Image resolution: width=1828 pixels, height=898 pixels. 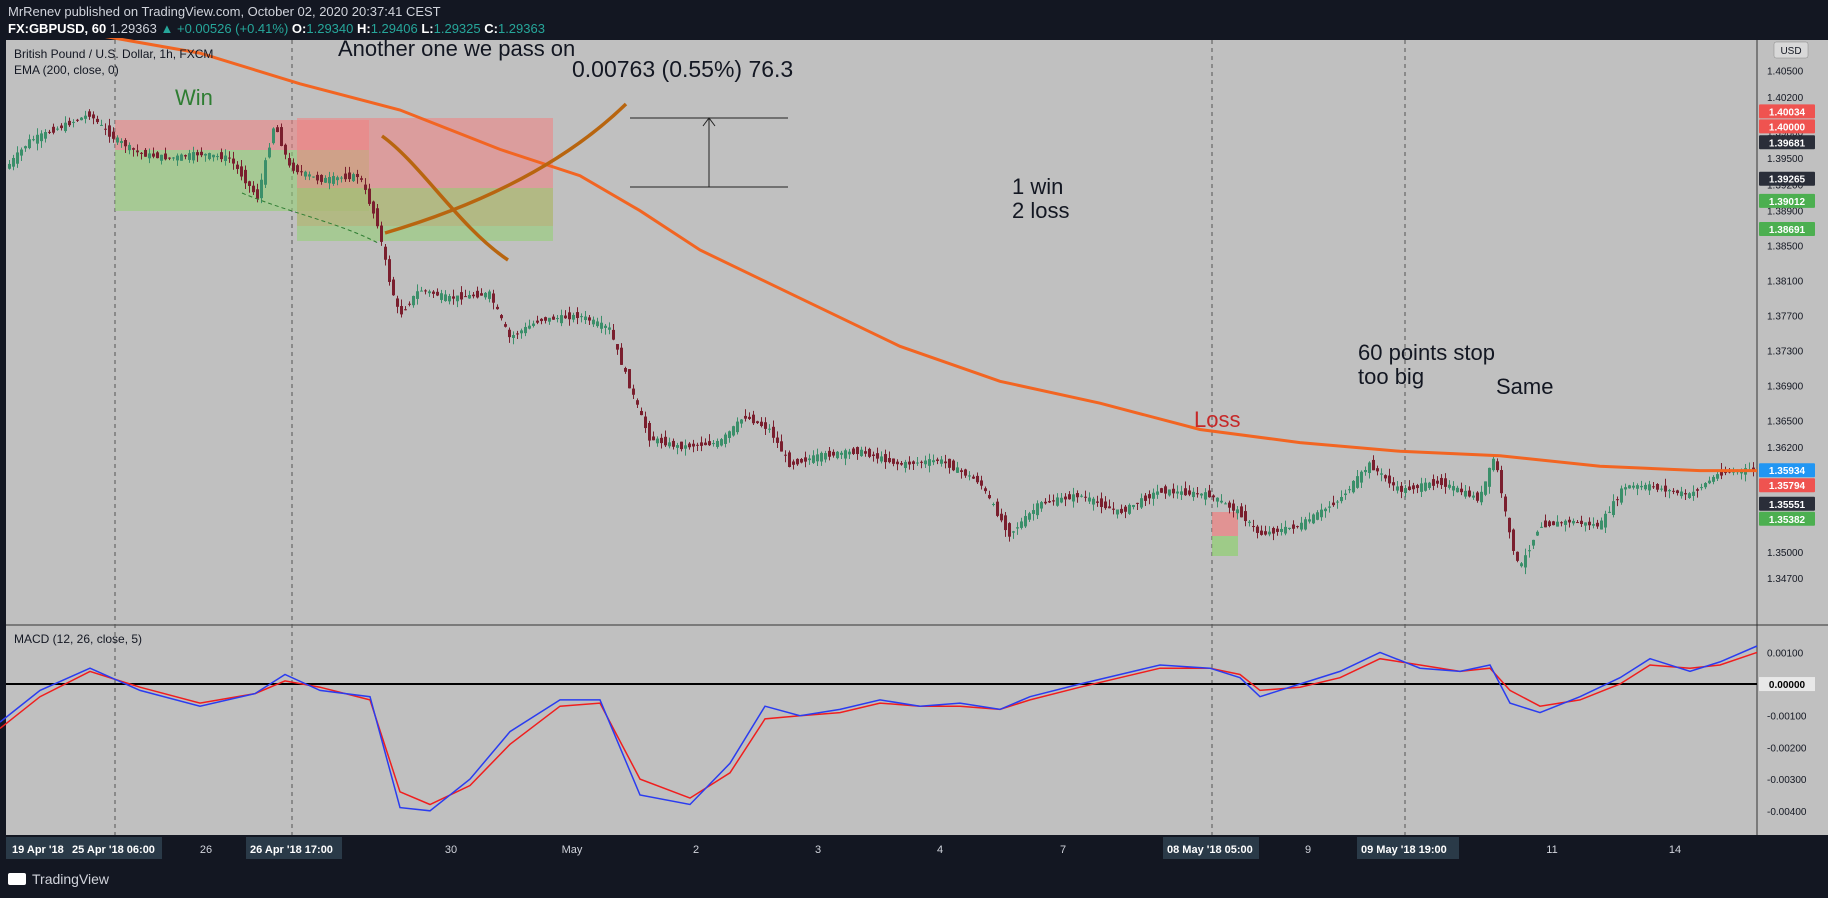 I want to click on tradingview-logo: TradingView, so click(x=58, y=879).